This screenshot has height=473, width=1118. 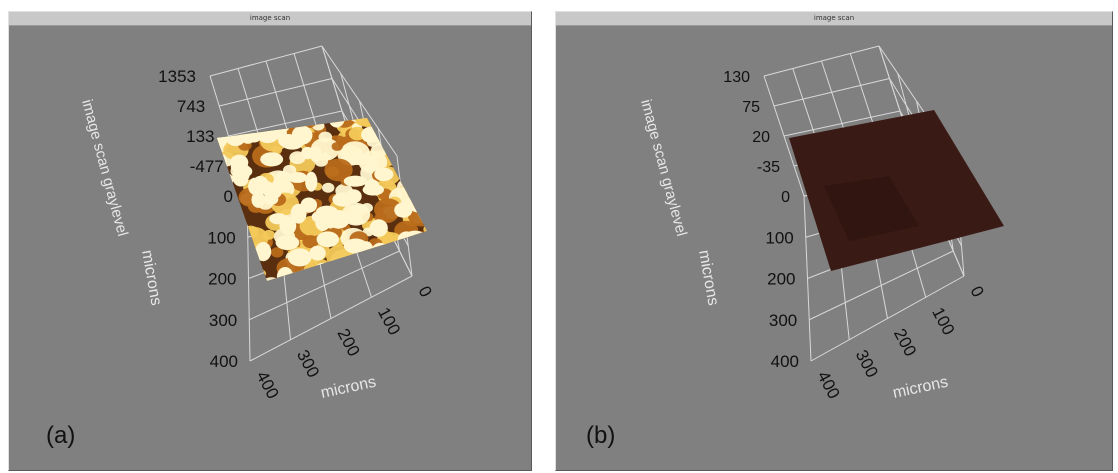 What do you see at coordinates (151, 278) in the screenshot?
I see `y-axis-label: microns` at bounding box center [151, 278].